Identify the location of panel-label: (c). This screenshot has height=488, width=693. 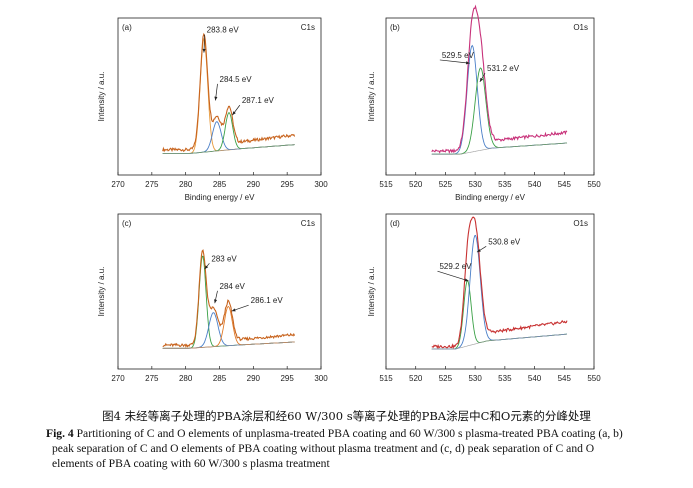
(127, 223).